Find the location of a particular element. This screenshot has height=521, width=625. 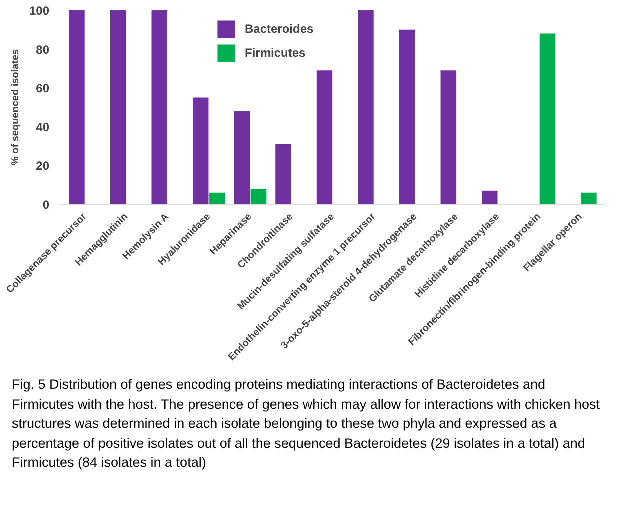

y-tick-label: 100 is located at coordinates (39, 11).